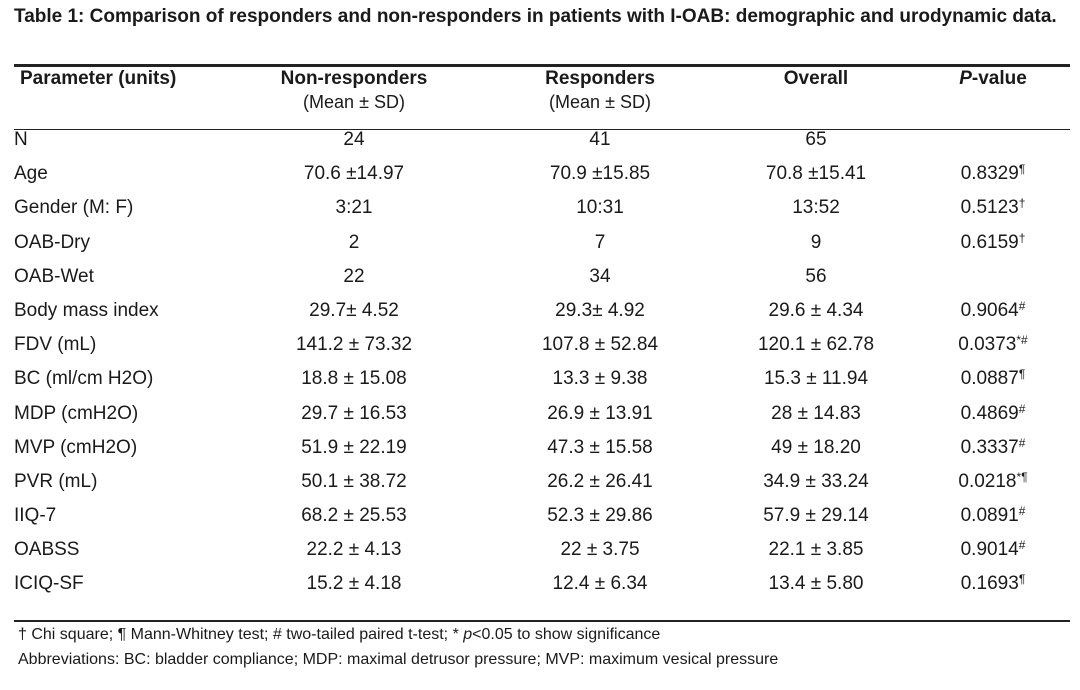  What do you see at coordinates (600, 208) in the screenshot?
I see `cell-responders: 10:31` at bounding box center [600, 208].